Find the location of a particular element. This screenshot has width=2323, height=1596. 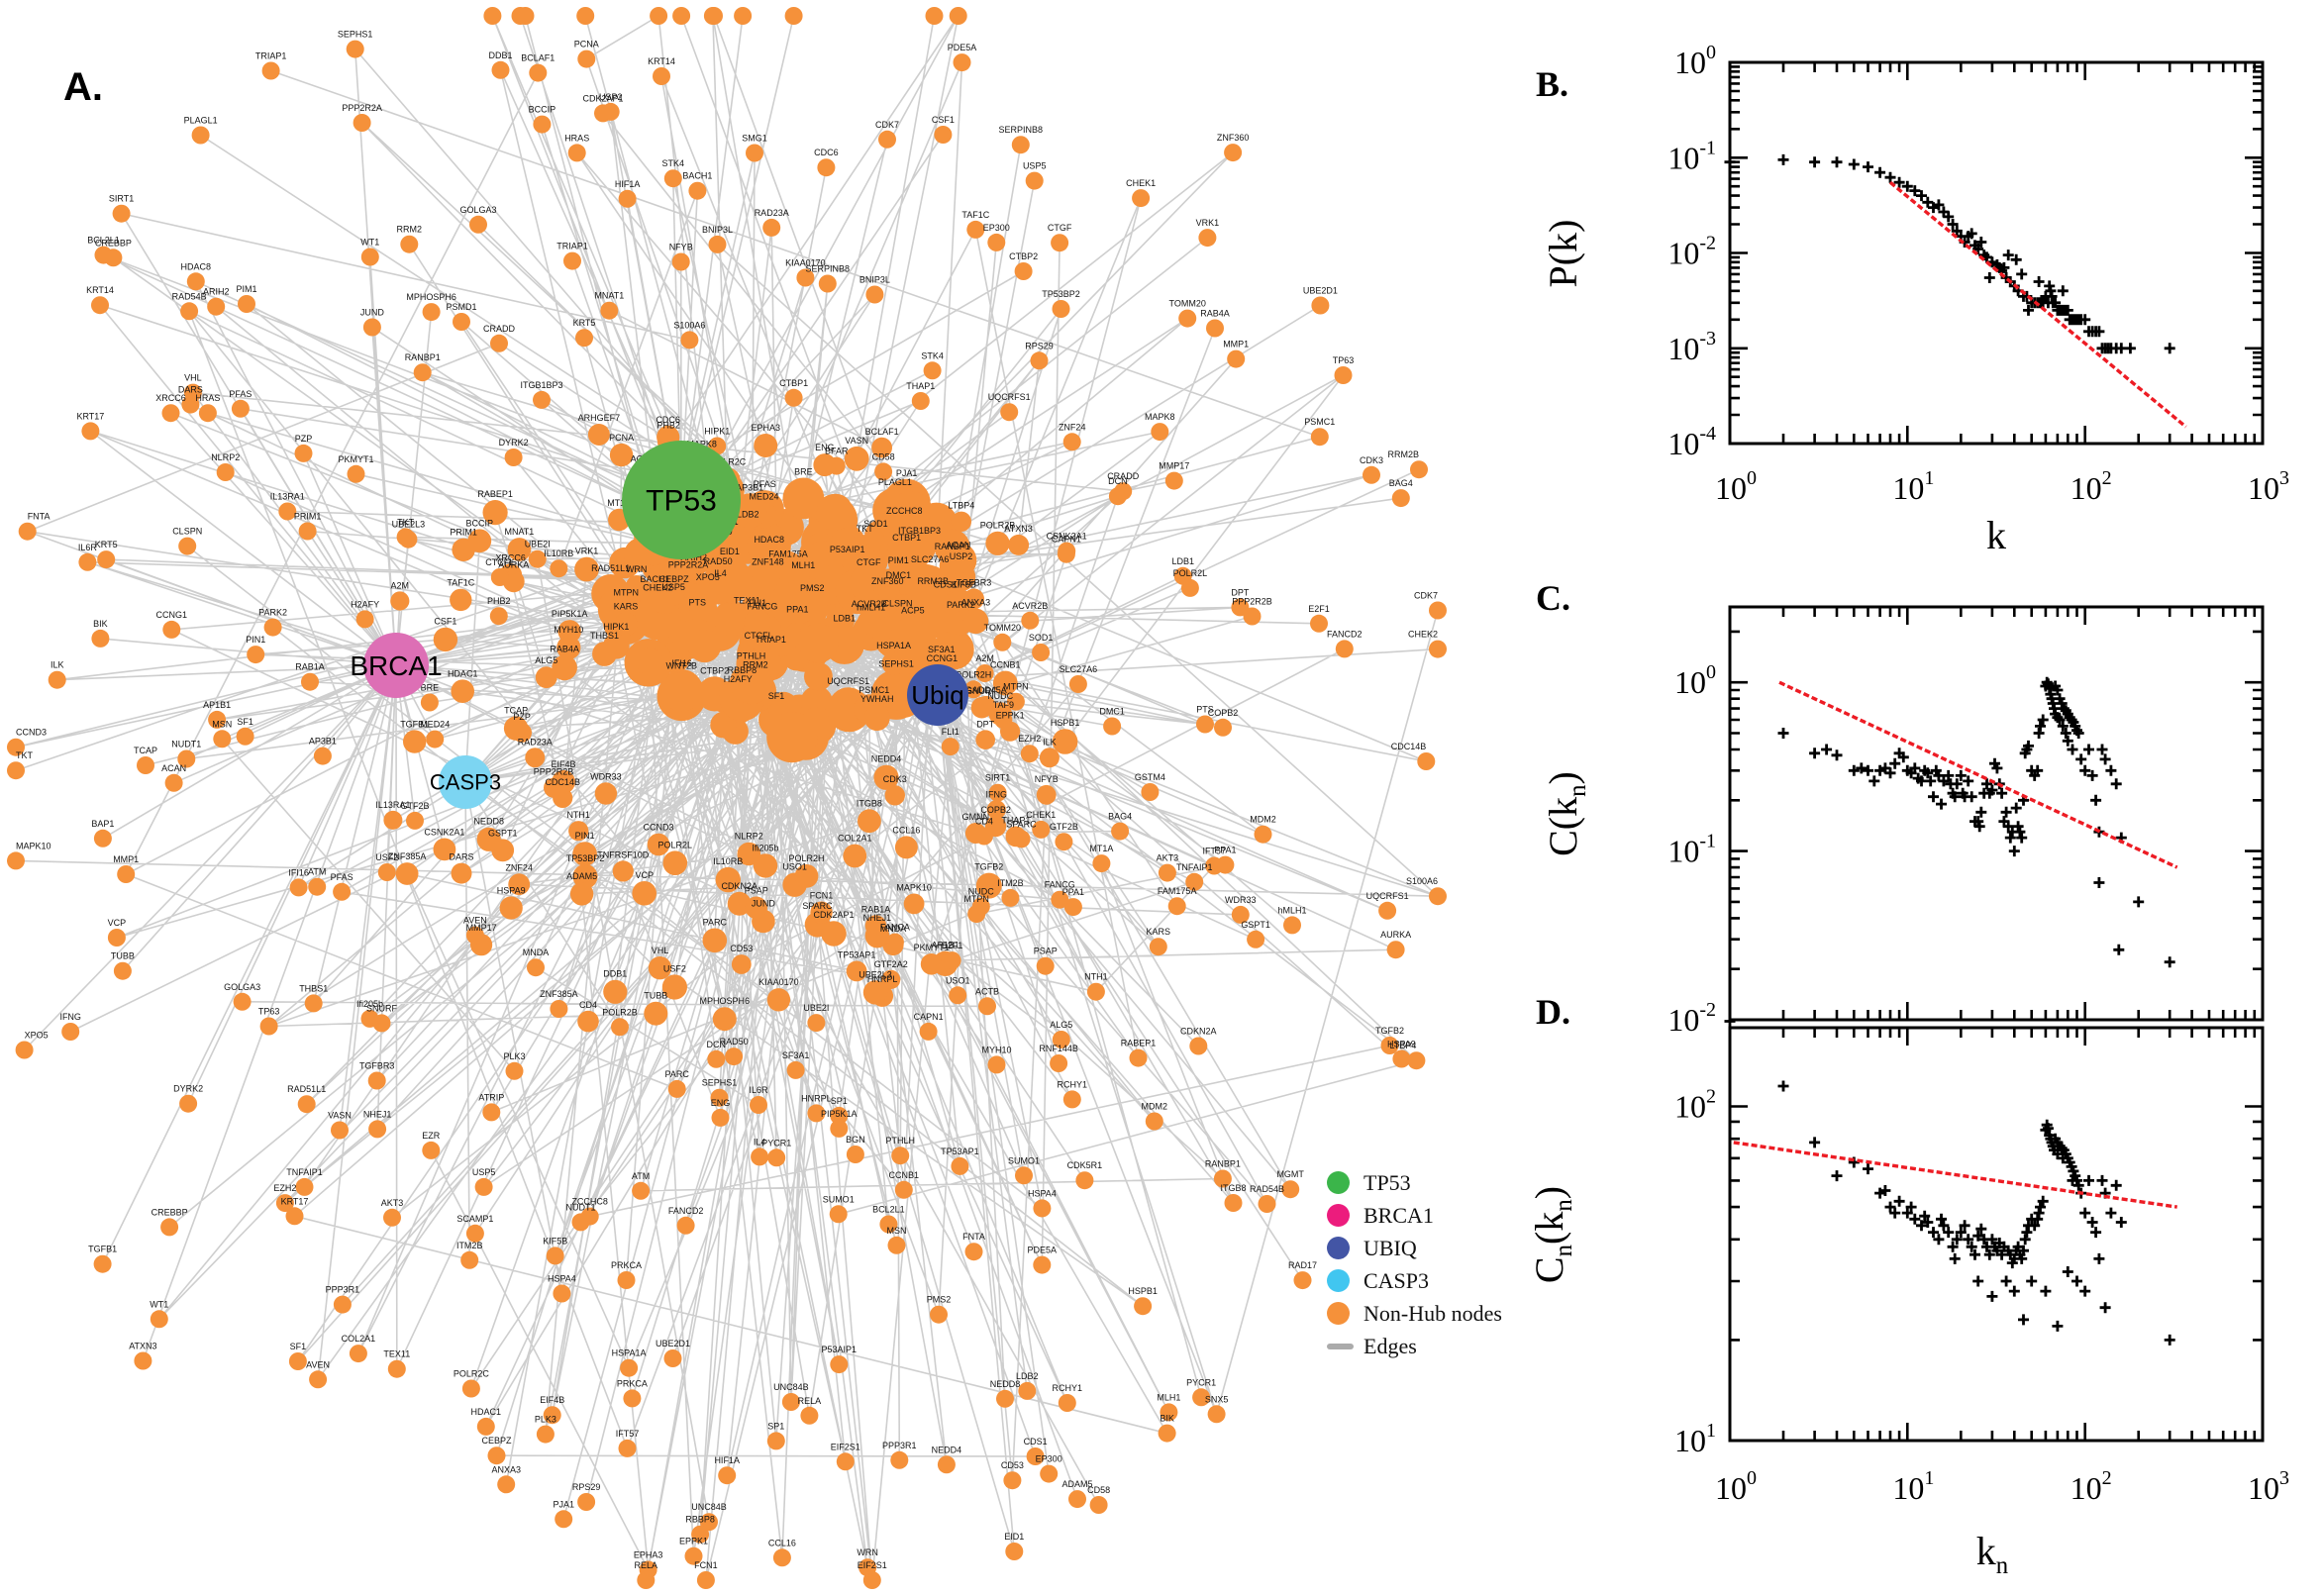

network-node-label: MTPN is located at coordinates (627, 592).